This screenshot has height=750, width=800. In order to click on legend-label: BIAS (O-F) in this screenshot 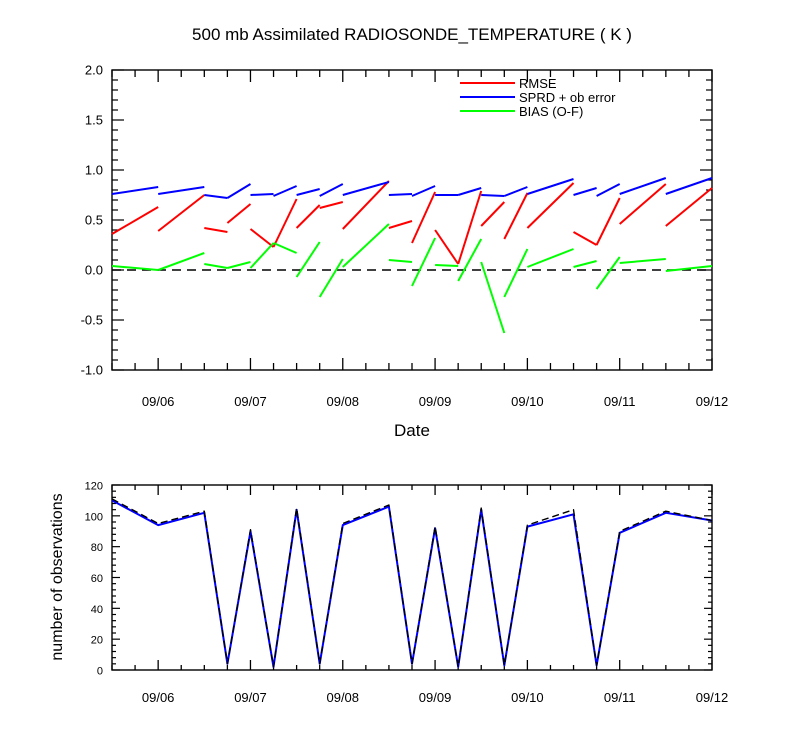, I will do `click(551, 111)`.